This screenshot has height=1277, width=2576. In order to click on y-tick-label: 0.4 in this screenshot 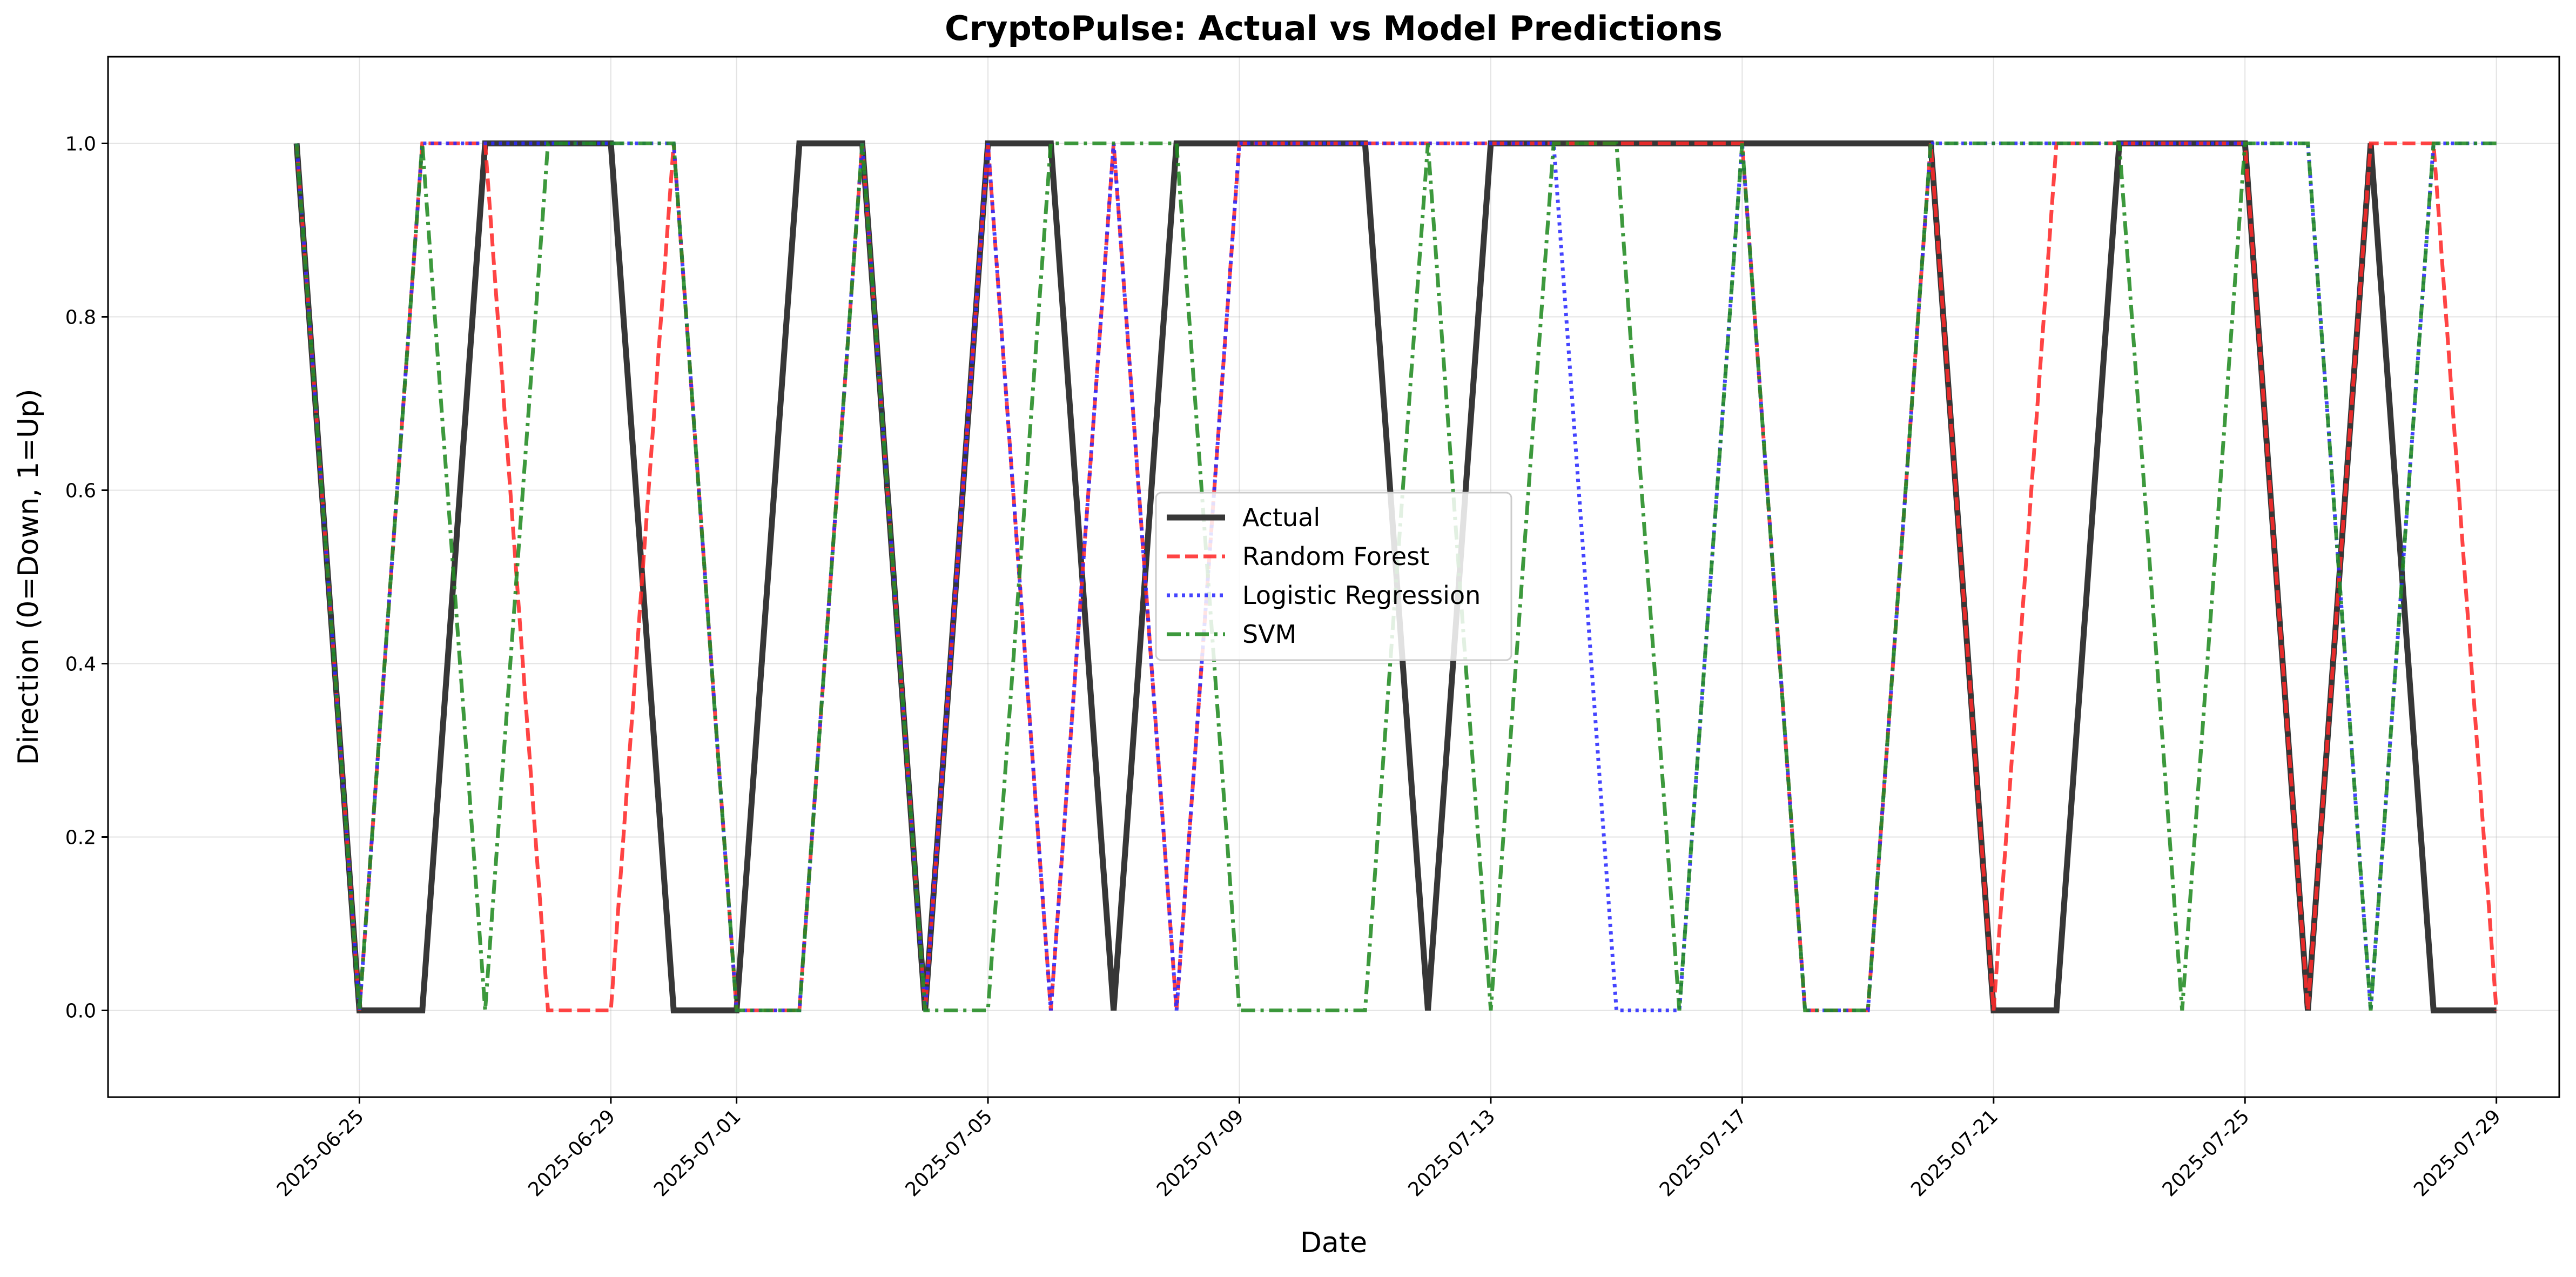, I will do `click(80, 665)`.